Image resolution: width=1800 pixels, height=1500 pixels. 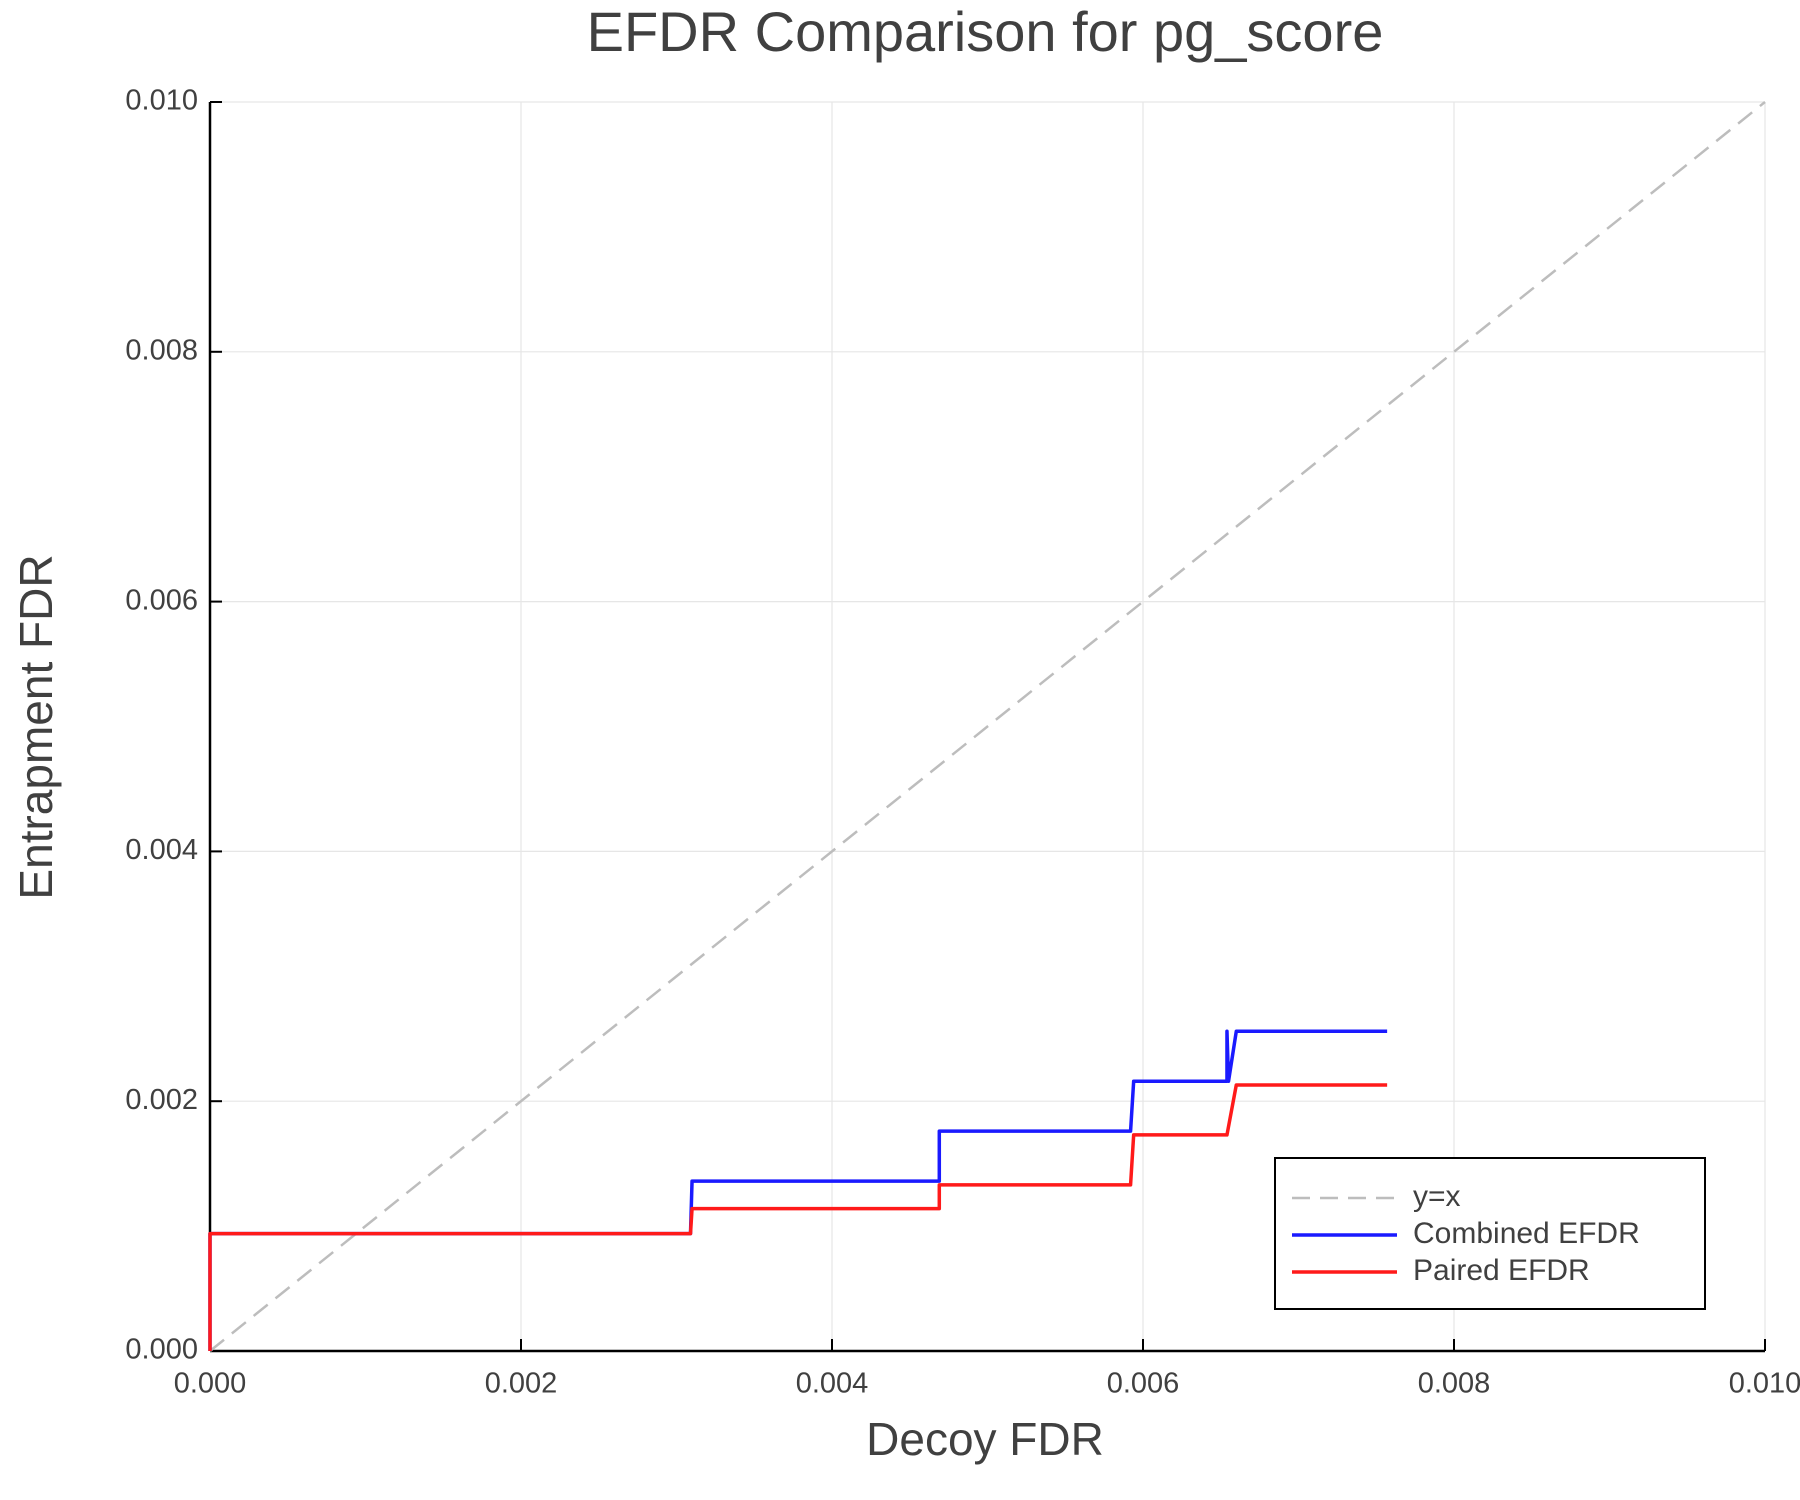 What do you see at coordinates (161, 350) in the screenshot?
I see `y-tick-label: 0.008` at bounding box center [161, 350].